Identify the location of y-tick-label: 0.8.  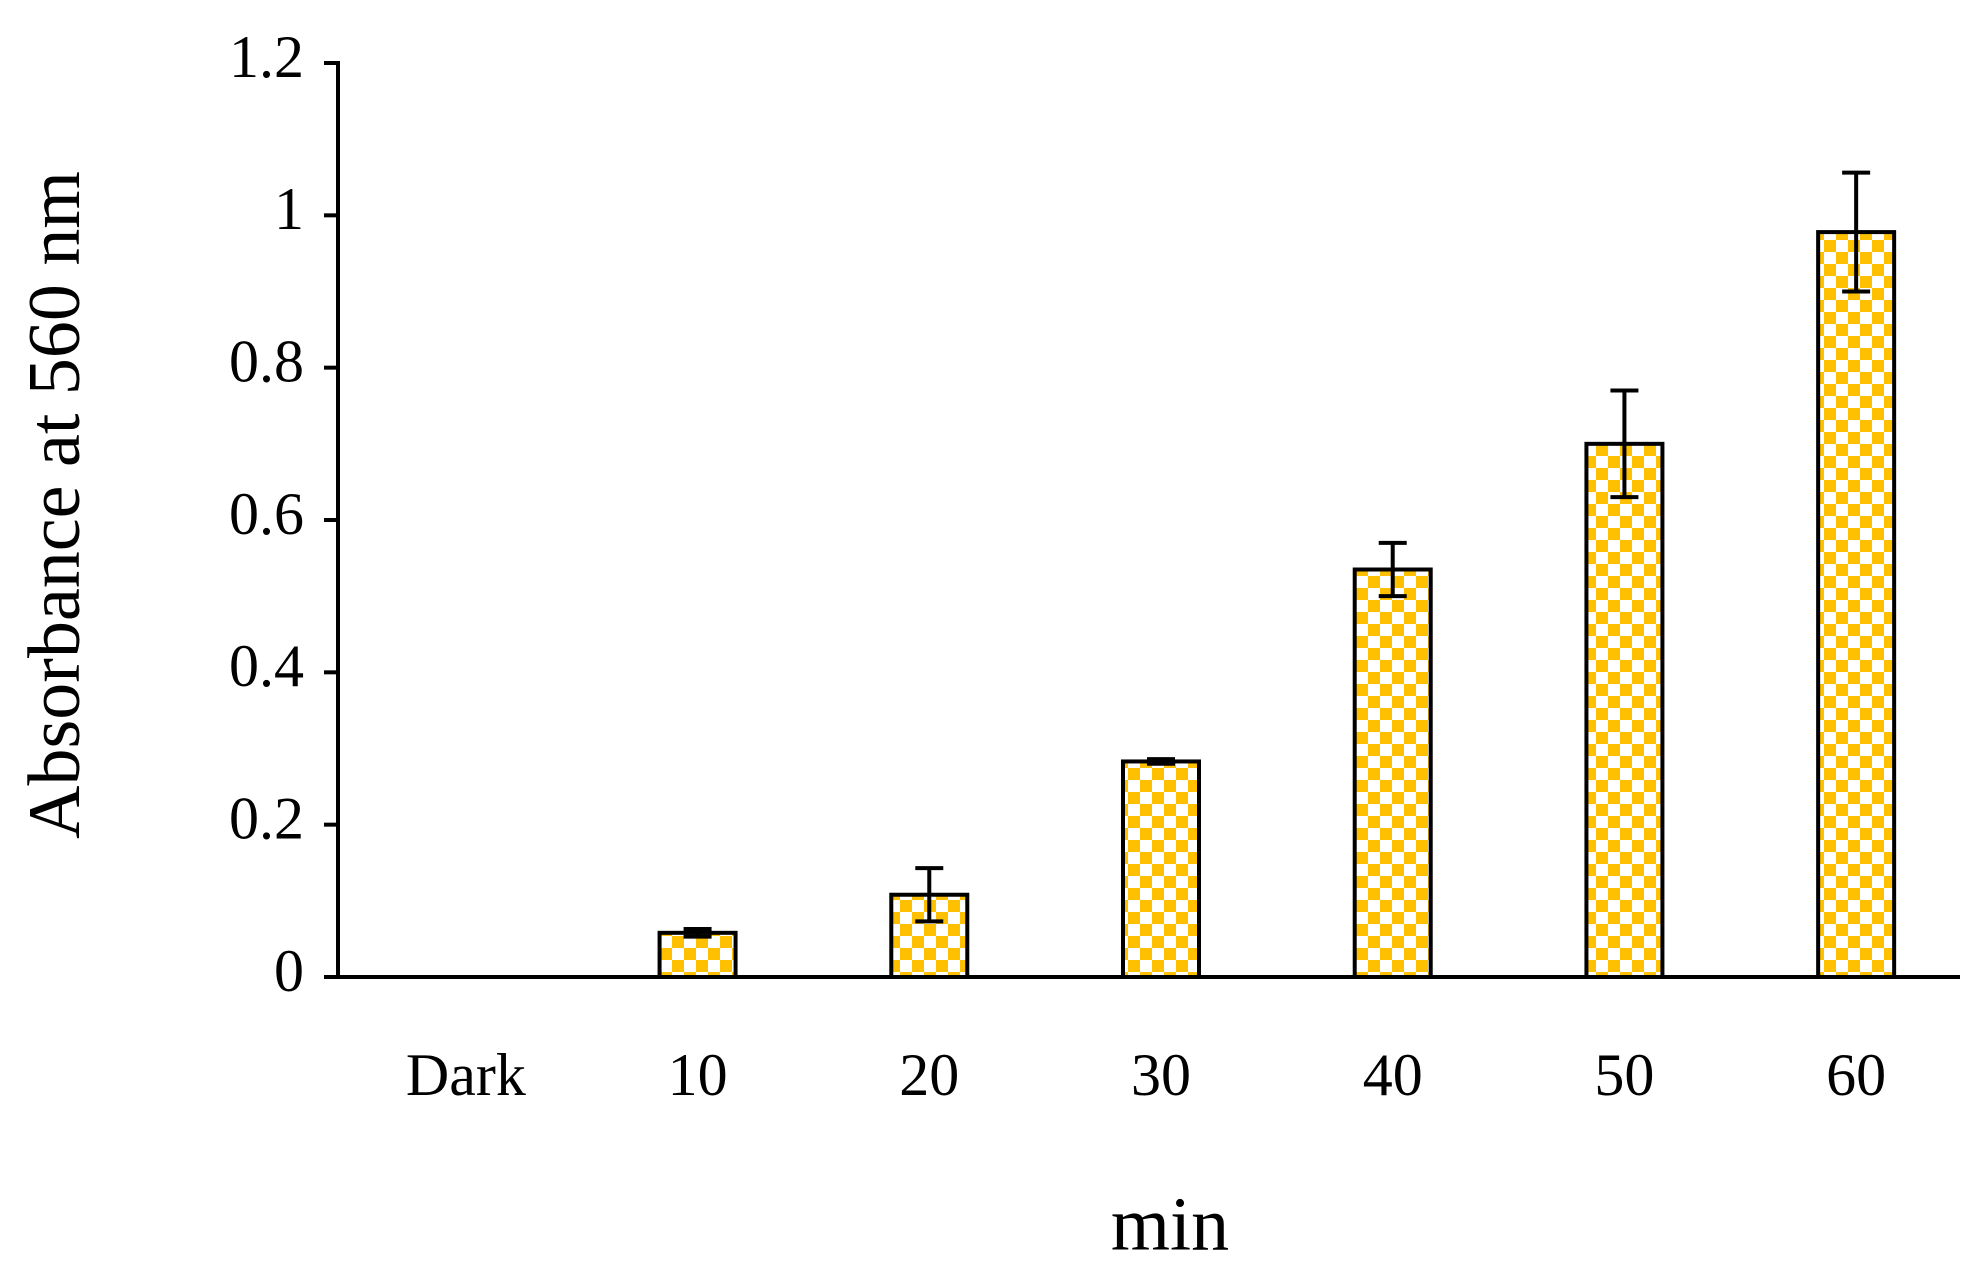
(266, 361).